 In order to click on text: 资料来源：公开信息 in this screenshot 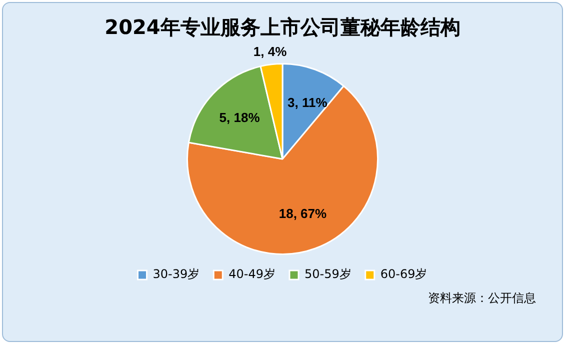, I will do `click(482, 298)`.